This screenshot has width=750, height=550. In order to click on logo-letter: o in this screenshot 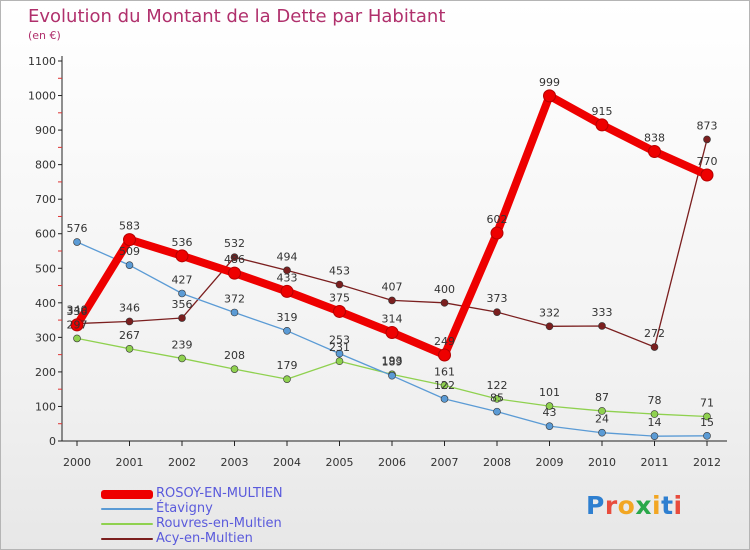, I will do `click(626, 505)`.